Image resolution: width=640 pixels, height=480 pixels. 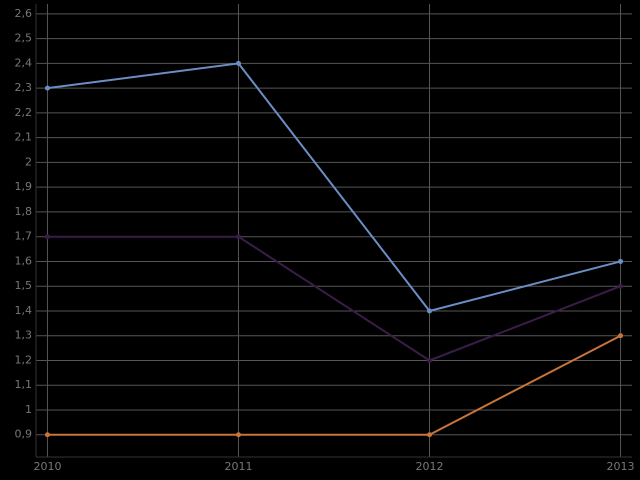 What do you see at coordinates (47, 466) in the screenshot?
I see `x-tick-label: 2010` at bounding box center [47, 466].